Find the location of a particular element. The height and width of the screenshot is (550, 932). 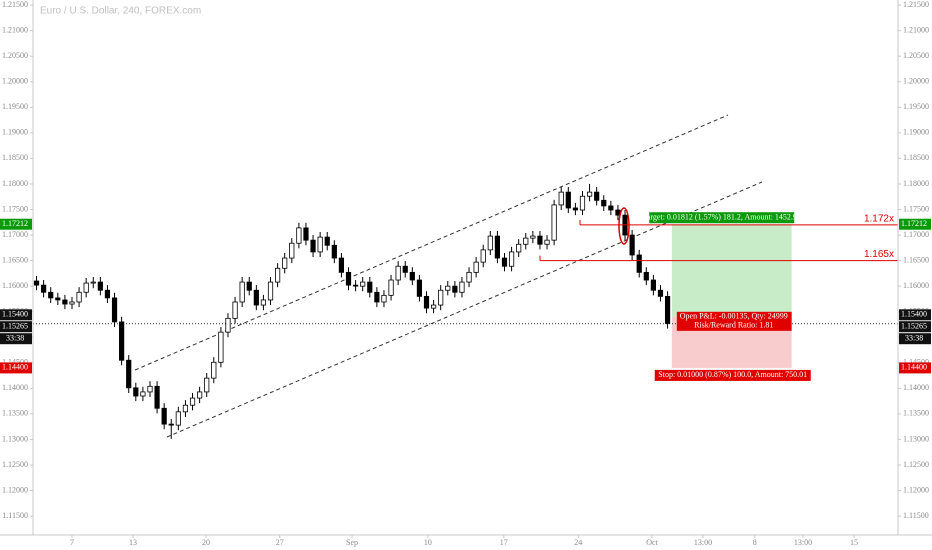

y-tick-label: 1.14500 is located at coordinates (15, 362).